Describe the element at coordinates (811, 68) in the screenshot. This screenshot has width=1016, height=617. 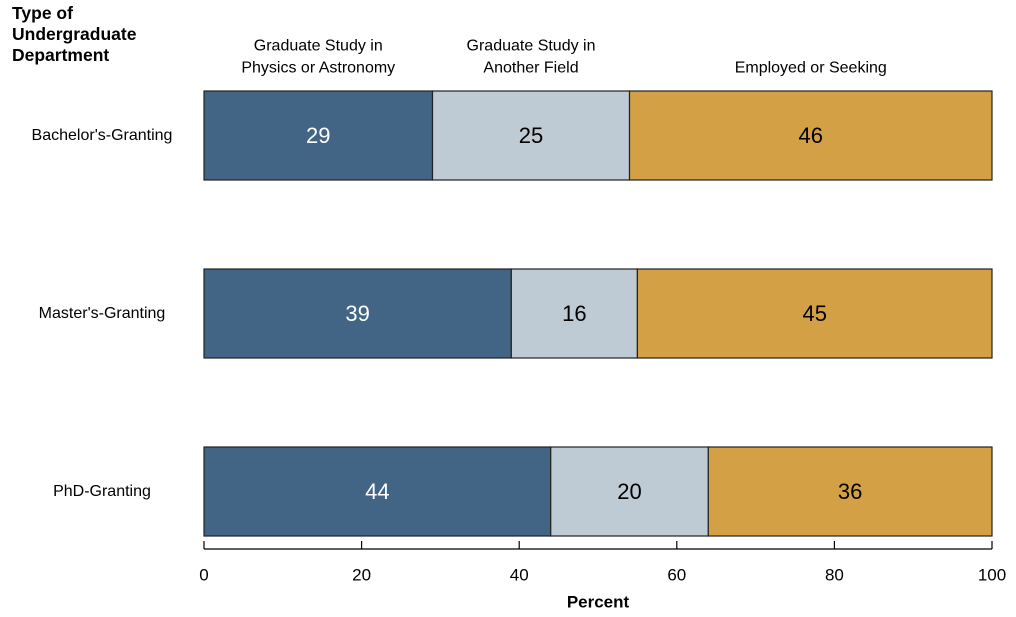
I see `legend-label: Employed or Seeking` at that location.